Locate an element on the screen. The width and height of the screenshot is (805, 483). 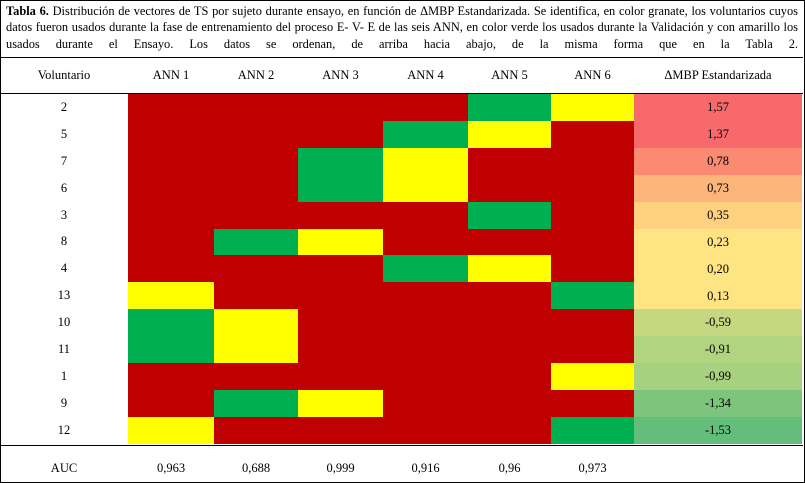
column-header: ANN 4 is located at coordinates (425, 74).